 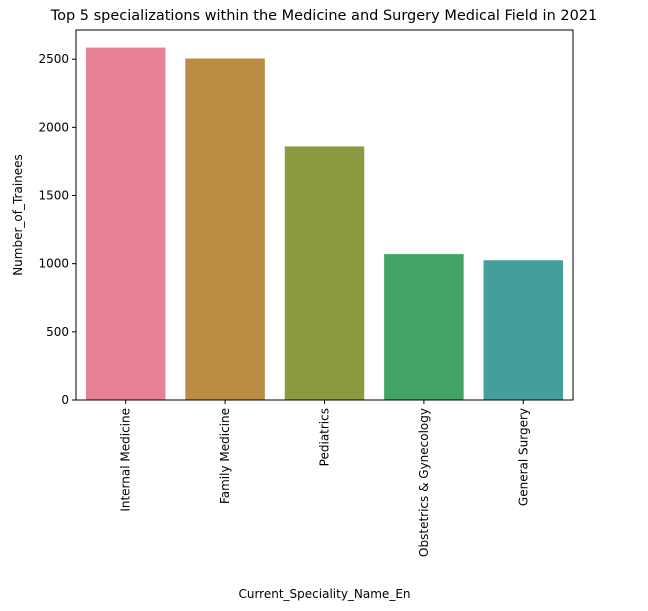 I want to click on y-tick-label: 2500, so click(x=53, y=59).